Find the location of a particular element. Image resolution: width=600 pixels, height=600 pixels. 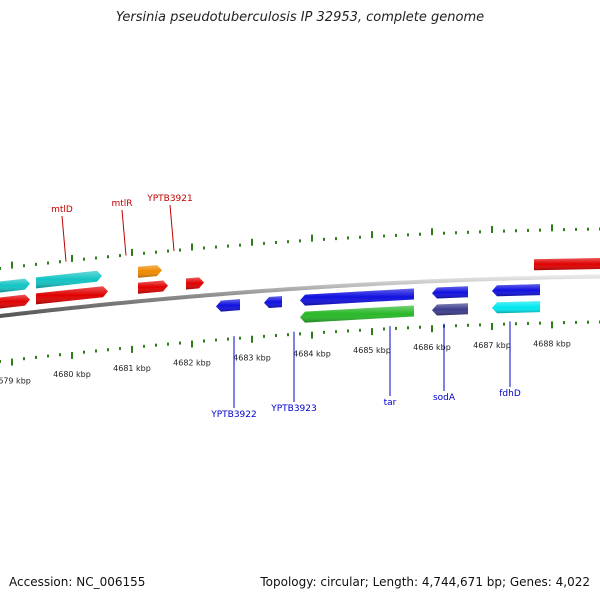

tick-label: 4684 kbp is located at coordinates (312, 354).